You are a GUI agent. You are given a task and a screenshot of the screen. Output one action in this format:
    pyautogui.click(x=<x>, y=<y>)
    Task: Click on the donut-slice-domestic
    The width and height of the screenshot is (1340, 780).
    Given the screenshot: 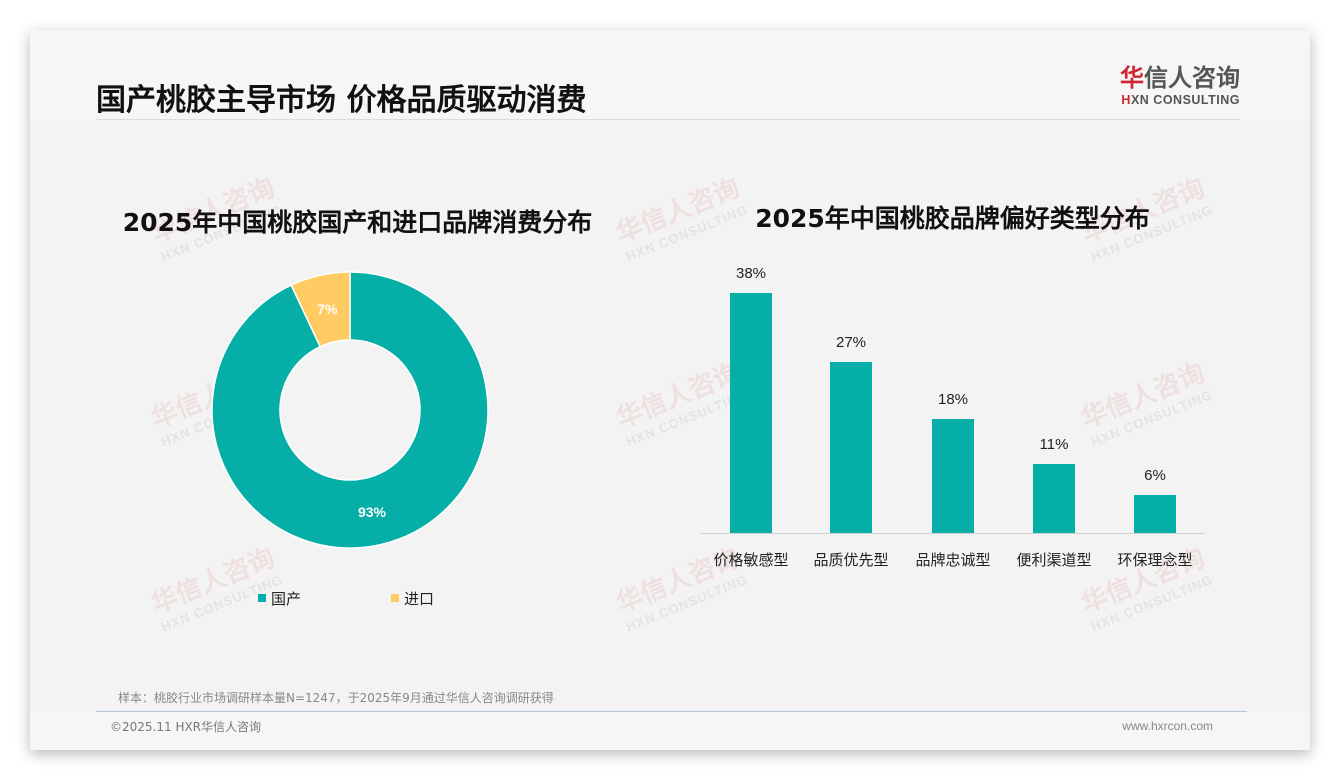 What is the action you would take?
    pyautogui.click(x=350, y=410)
    